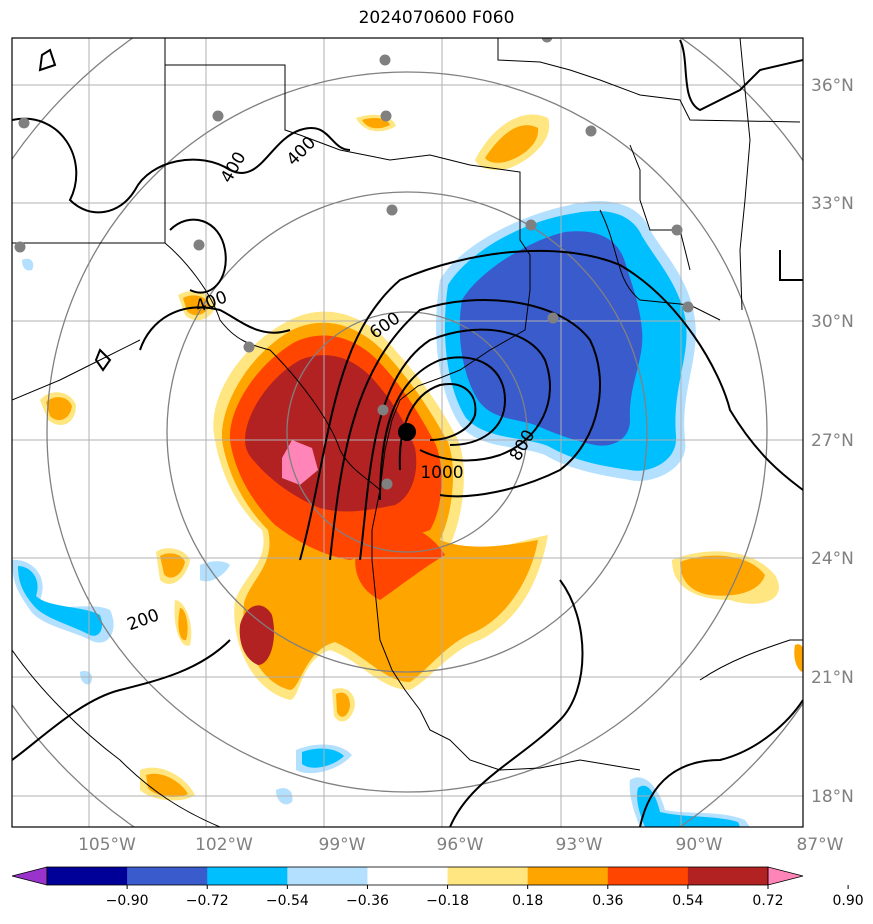 The image size is (873, 924). What do you see at coordinates (29, 876) in the screenshot?
I see `colorbar-extend-low` at bounding box center [29, 876].